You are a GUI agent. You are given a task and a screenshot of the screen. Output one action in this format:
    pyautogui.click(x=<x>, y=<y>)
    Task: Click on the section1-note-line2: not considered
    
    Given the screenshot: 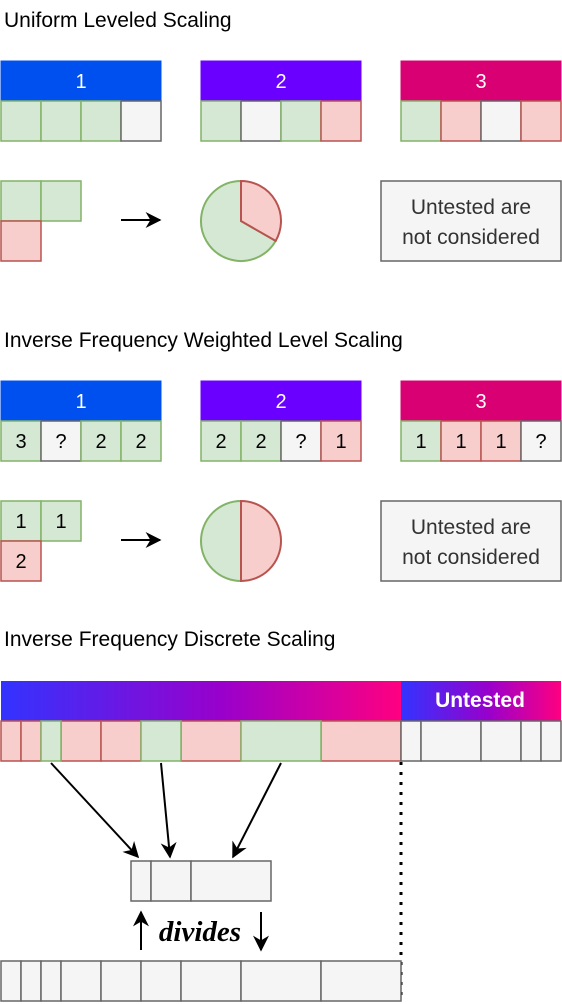 What is the action you would take?
    pyautogui.click(x=471, y=237)
    